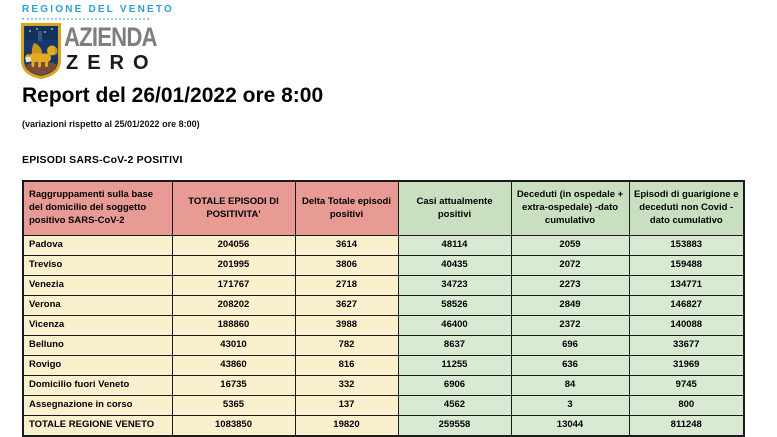 The image size is (777, 437). I want to click on row-label: TOTALE REGIONE VENETO, so click(97, 426).